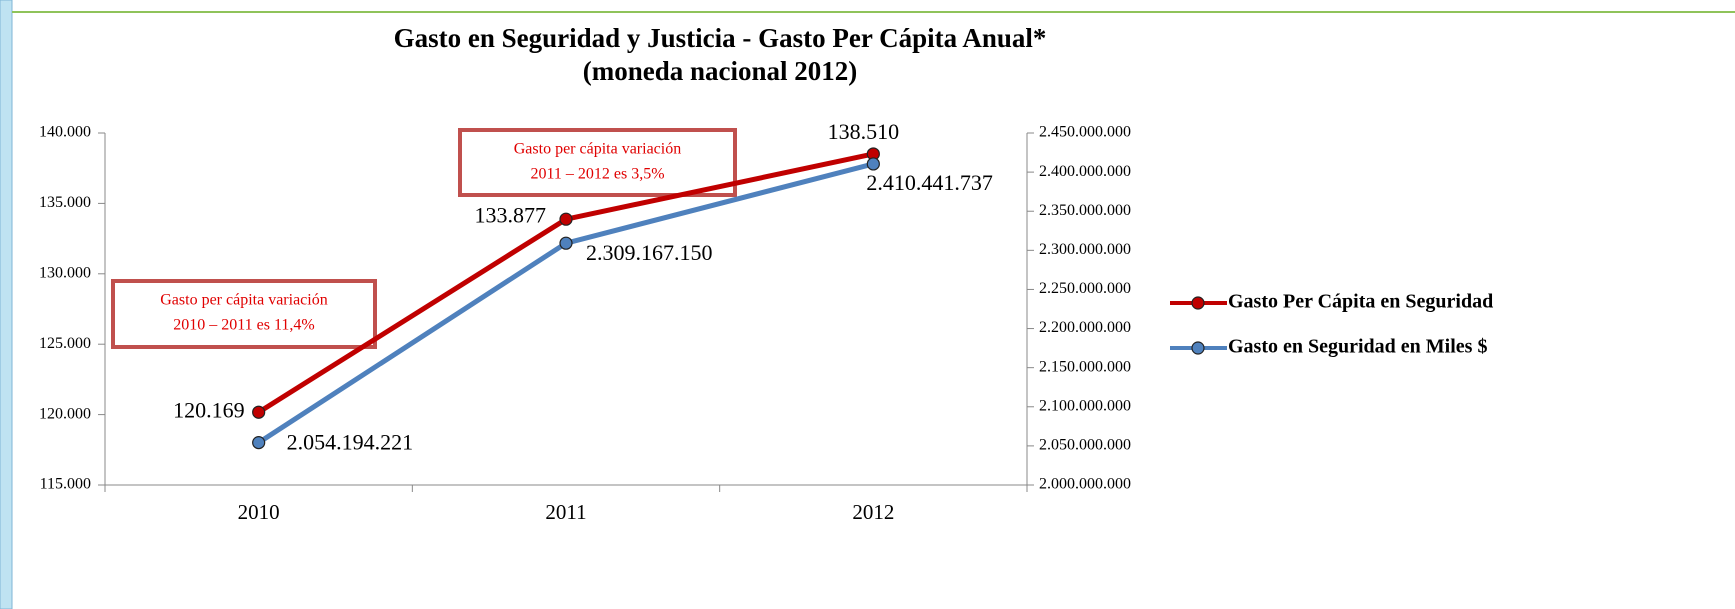  What do you see at coordinates (1085, 210) in the screenshot?
I see `y2-tick-label: 2.350.000.000` at bounding box center [1085, 210].